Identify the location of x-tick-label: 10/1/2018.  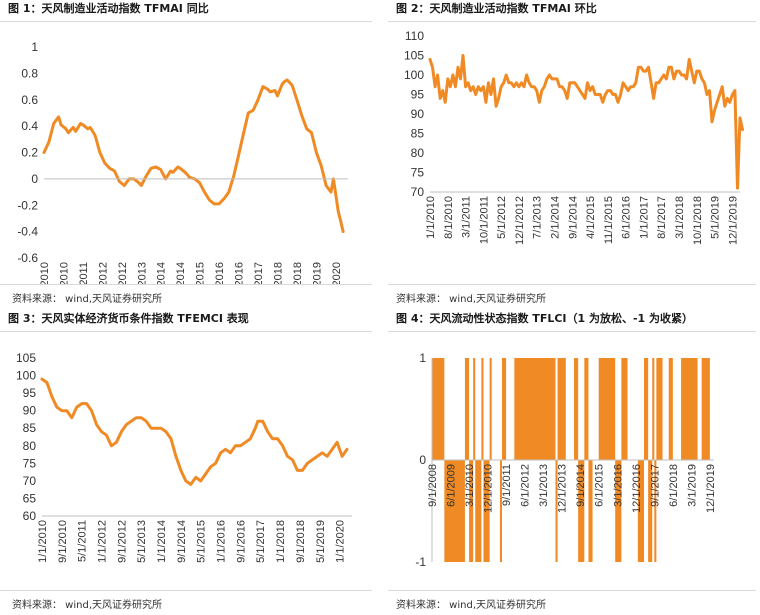
(698, 220).